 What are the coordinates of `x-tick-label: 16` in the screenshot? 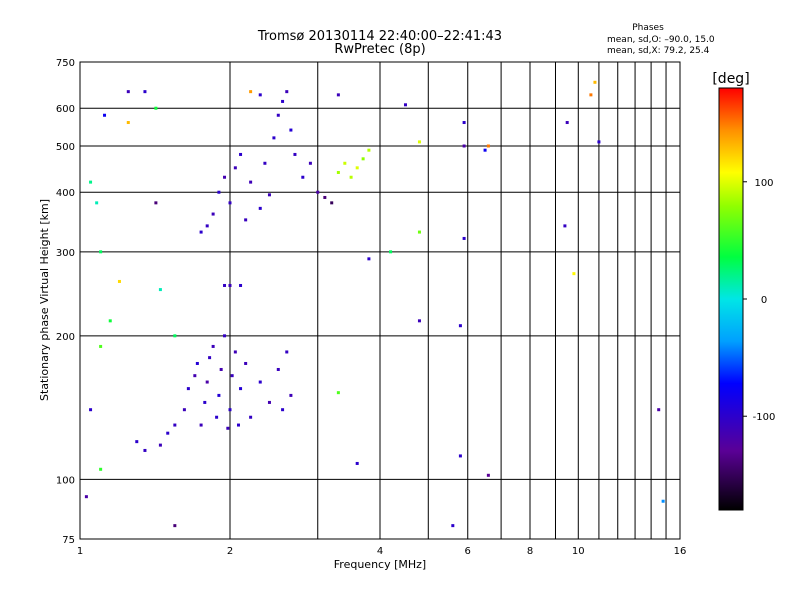 It's located at (680, 551).